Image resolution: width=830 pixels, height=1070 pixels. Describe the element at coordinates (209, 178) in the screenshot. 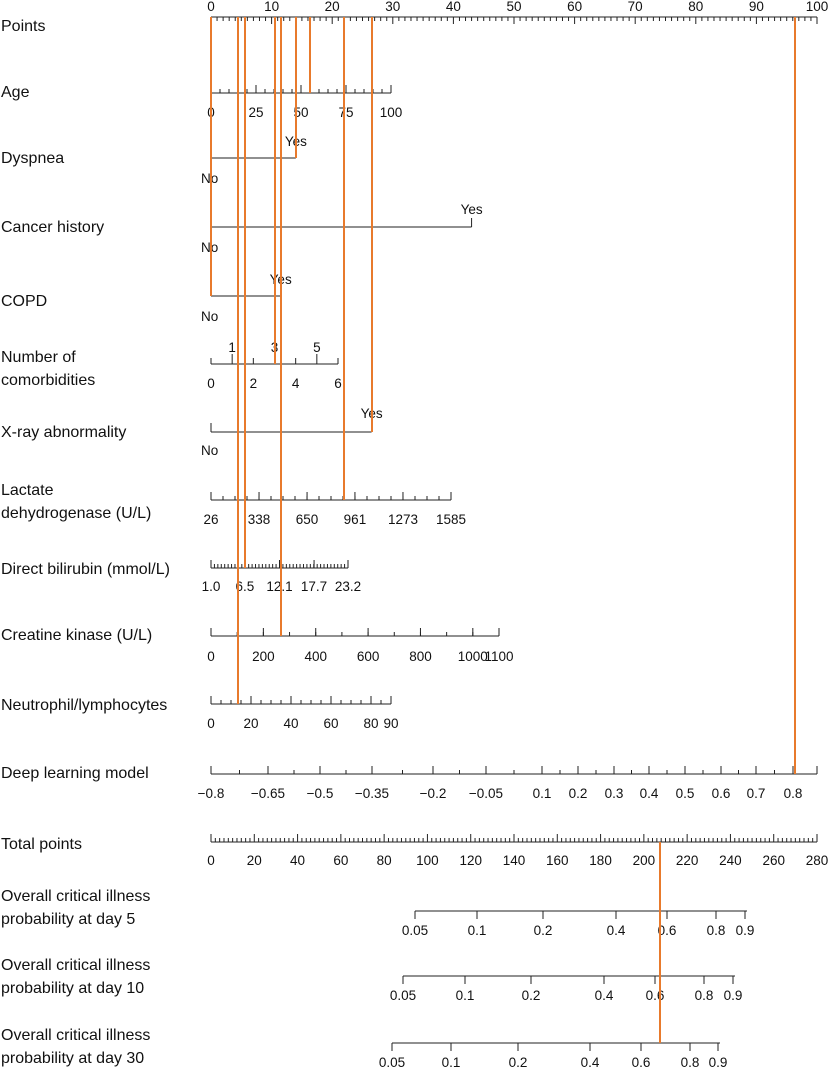

I see `dyspnea-no-label: No` at that location.